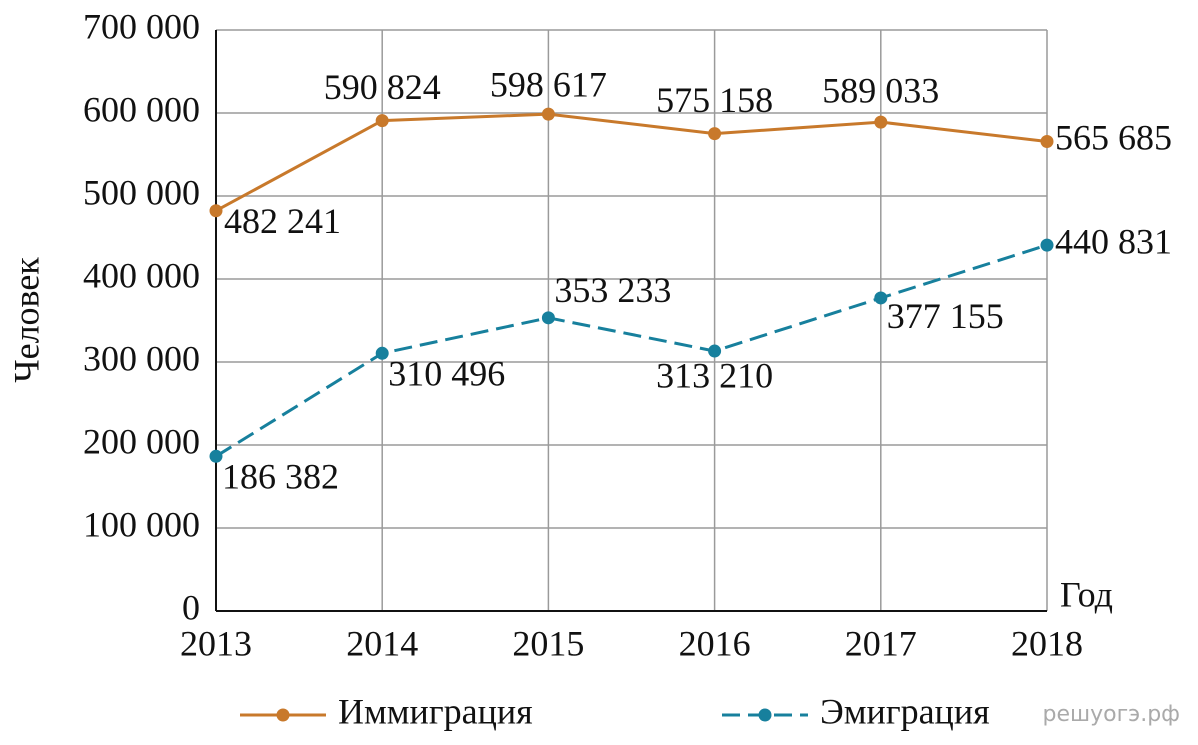 Image resolution: width=1198 pixels, height=745 pixels. I want to click on data-label: 598 617, so click(548, 84).